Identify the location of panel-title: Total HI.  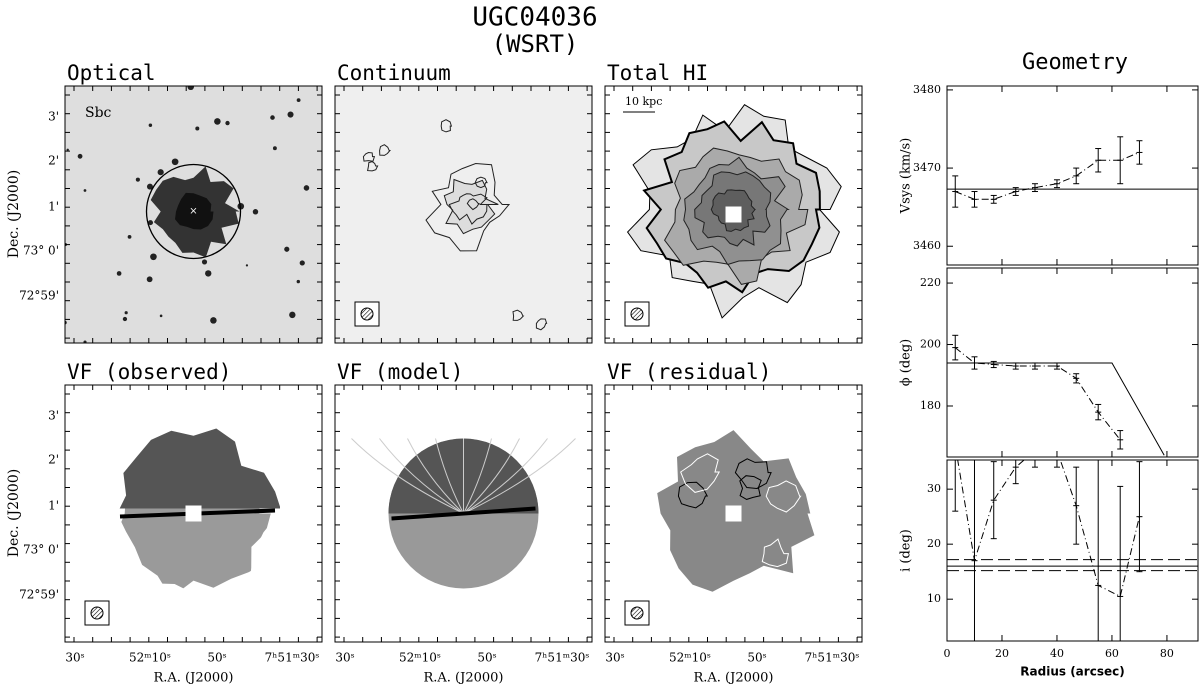
(657, 73).